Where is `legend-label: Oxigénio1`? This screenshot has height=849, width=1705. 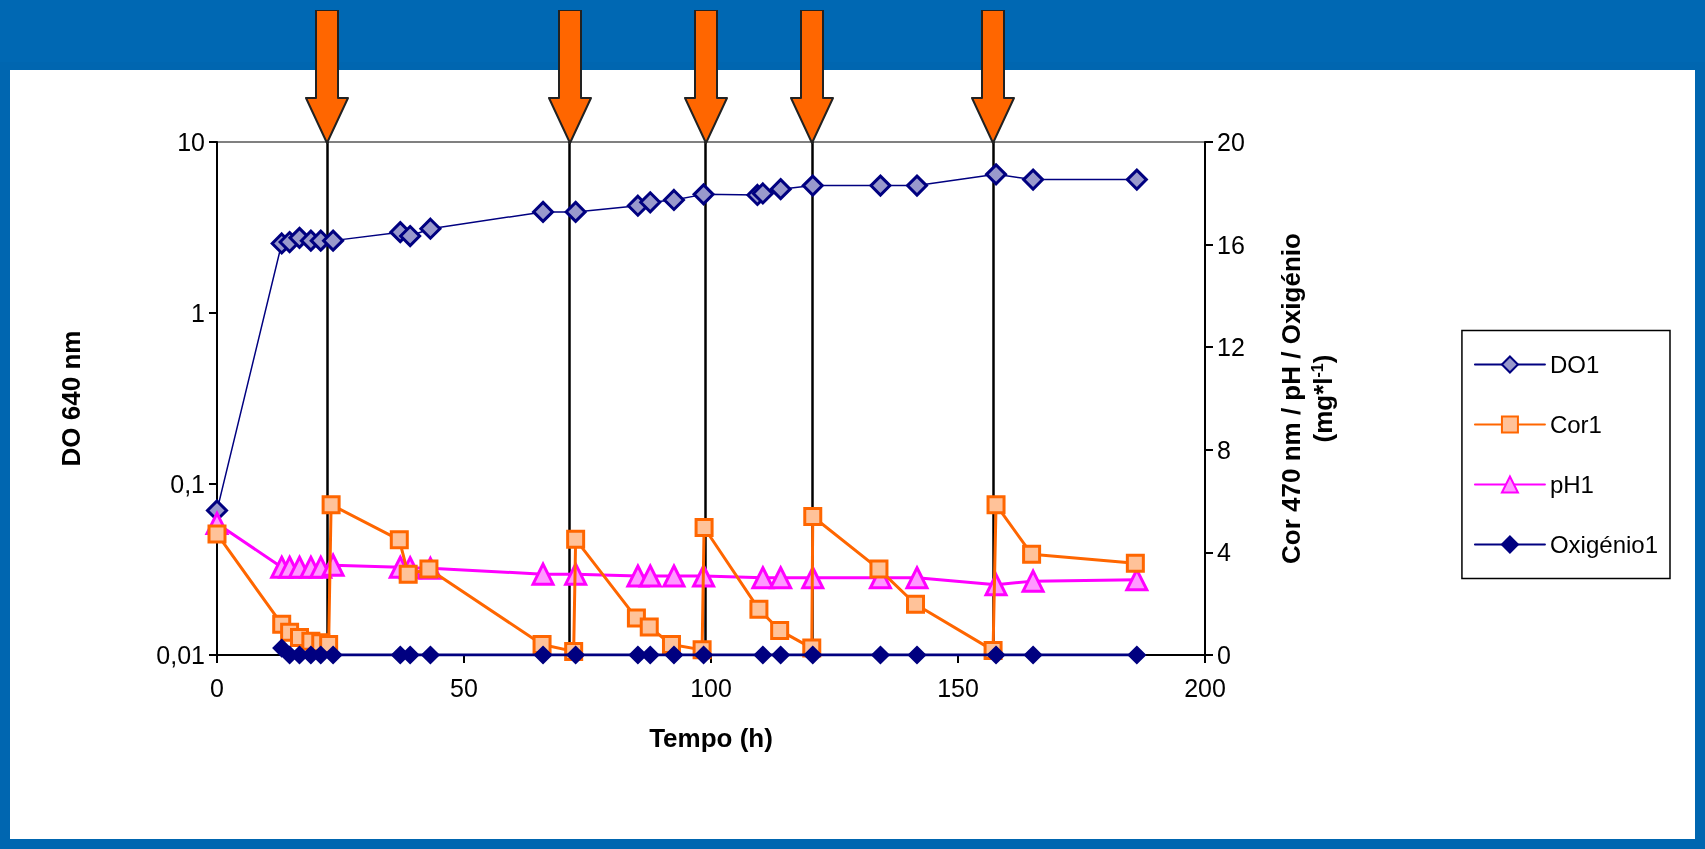 legend-label: Oxigénio1 is located at coordinates (1604, 544).